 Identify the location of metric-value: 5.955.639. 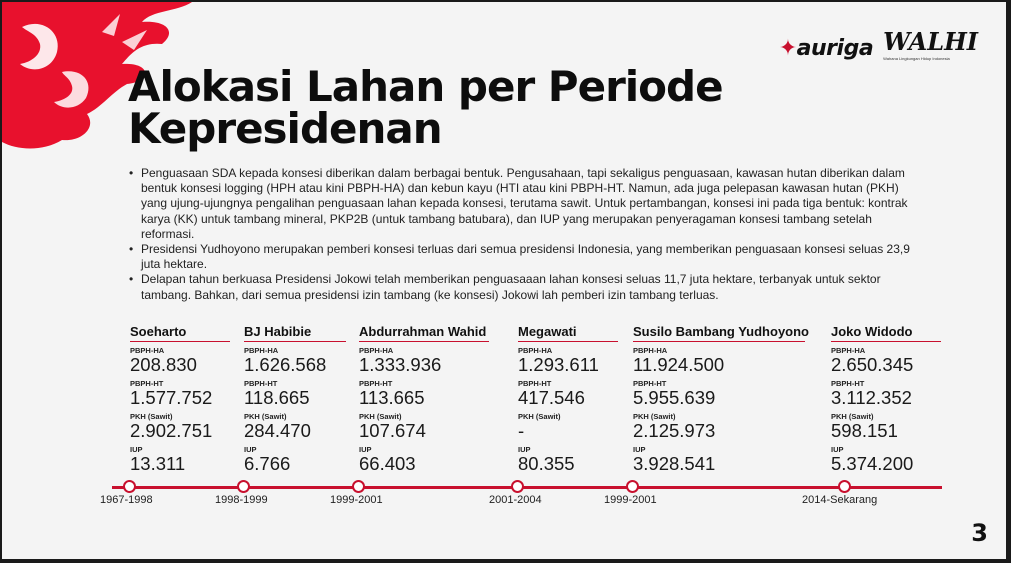
(674, 397).